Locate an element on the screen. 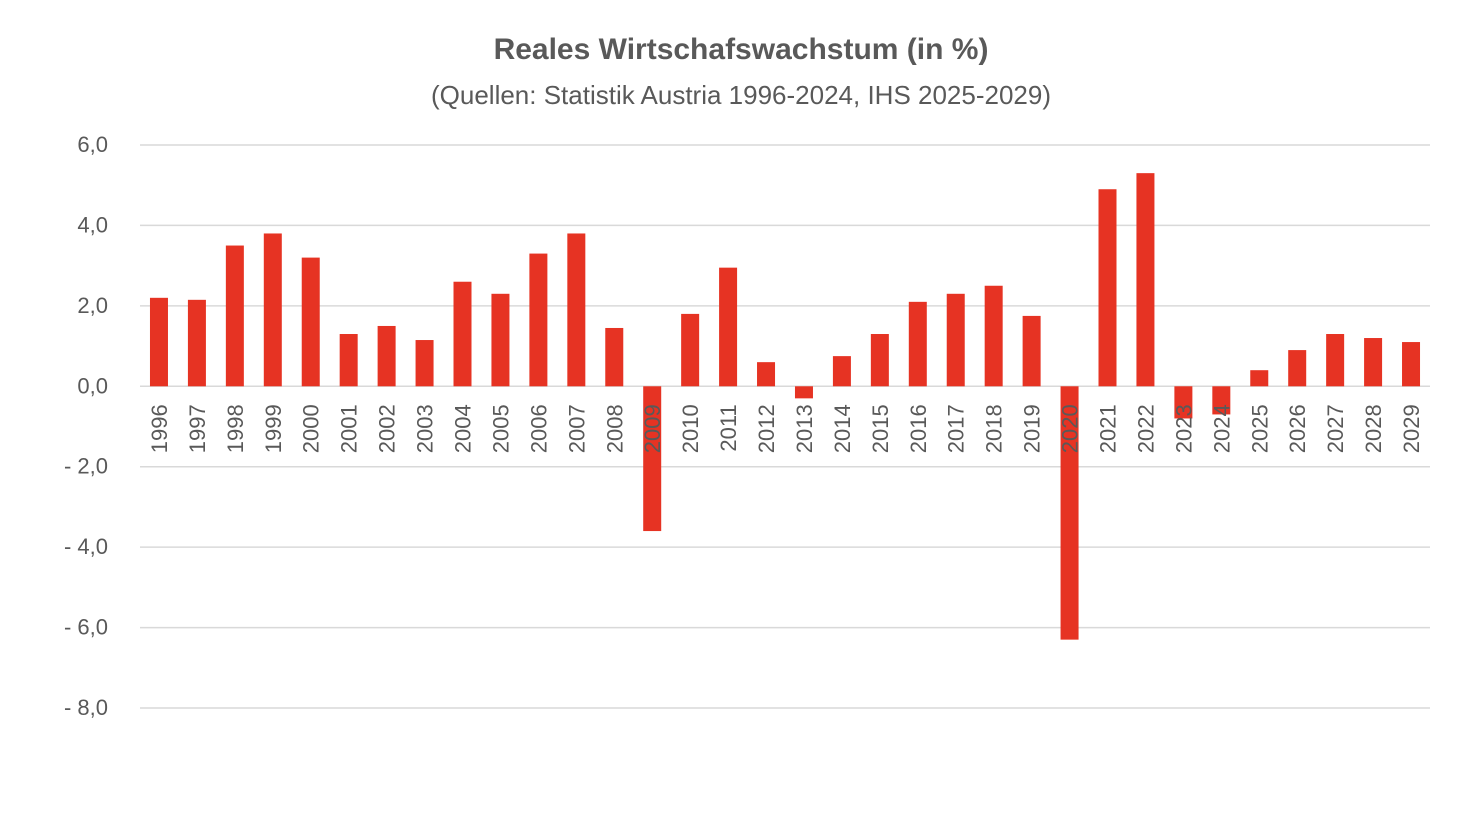 Image resolution: width=1482 pixels, height=832 pixels. bar-2016 is located at coordinates (917, 344).